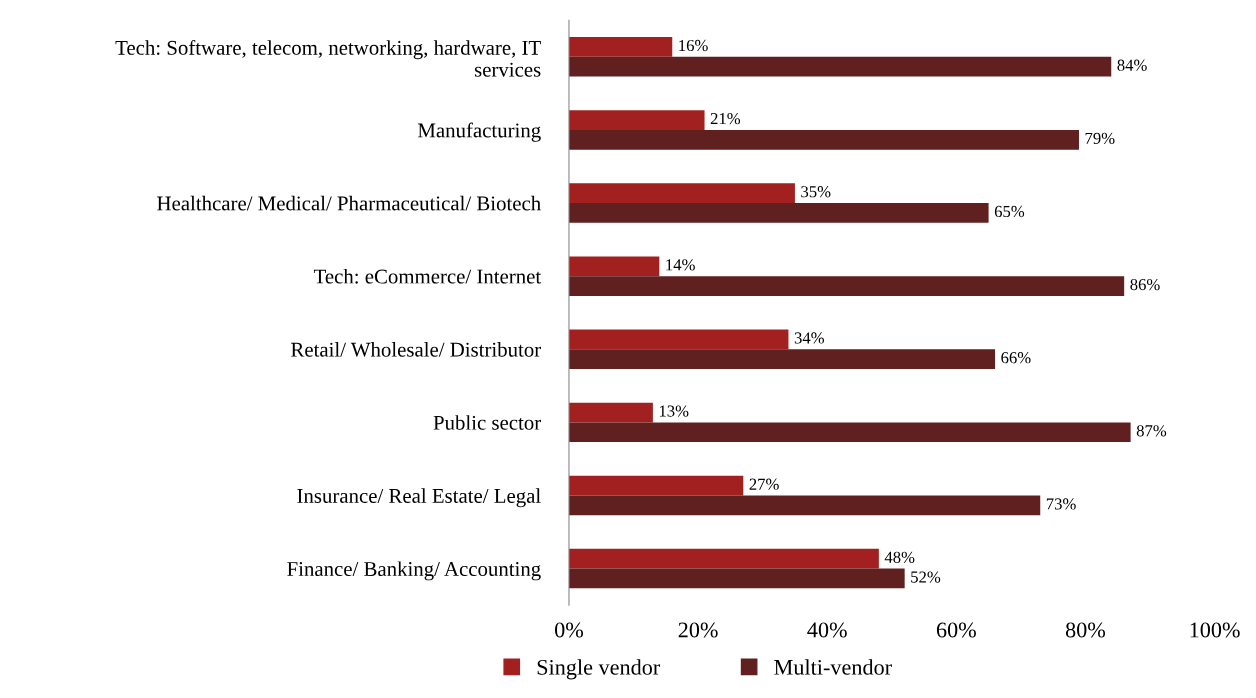  I want to click on data-label: 66%, so click(1016, 358).